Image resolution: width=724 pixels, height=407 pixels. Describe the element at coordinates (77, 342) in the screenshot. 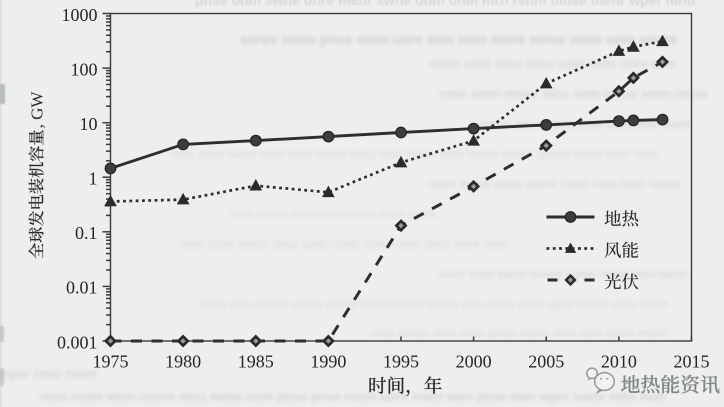

I see `svg-text: 0.001` at that location.